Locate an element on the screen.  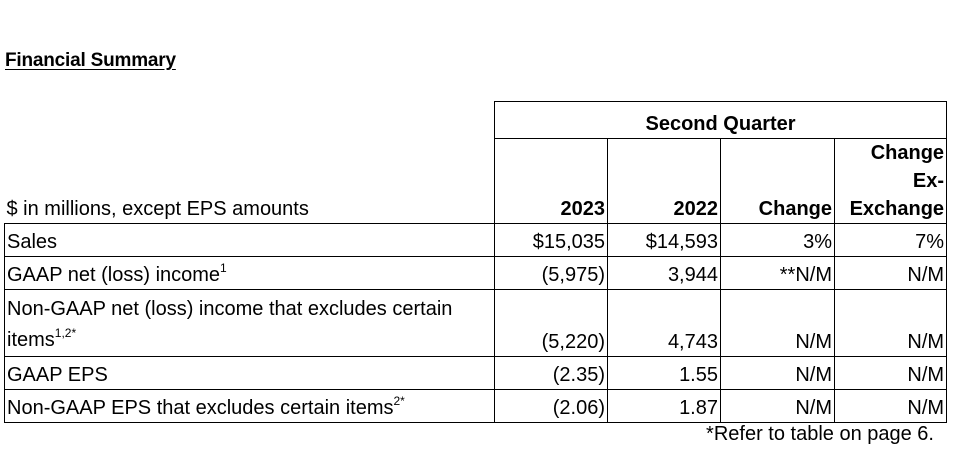
row-label-gaap-net-income: GAAP net (loss) income1 is located at coordinates (249, 273).